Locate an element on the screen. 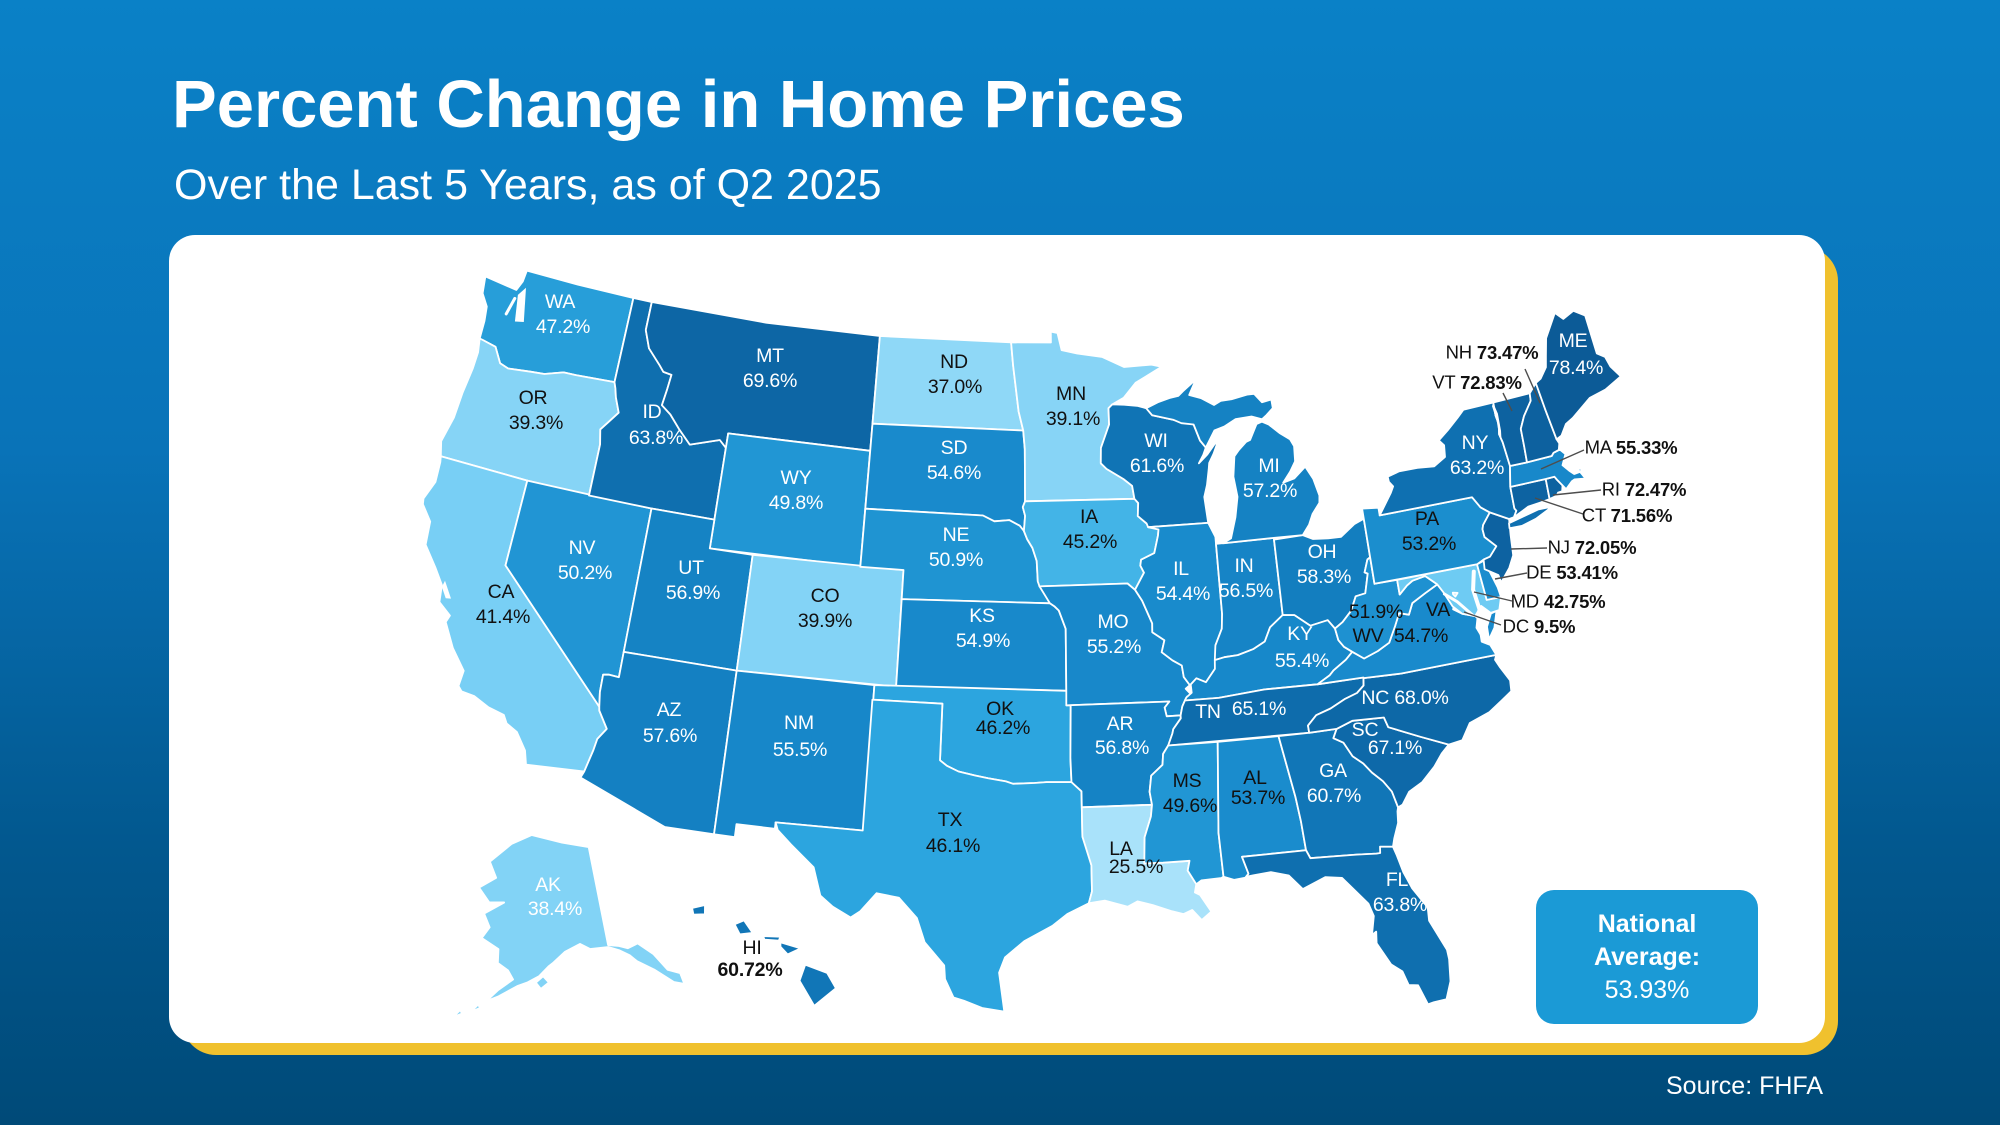 Image resolution: width=2000 pixels, height=1125 pixels. svg-text: 37.0% is located at coordinates (955, 387).